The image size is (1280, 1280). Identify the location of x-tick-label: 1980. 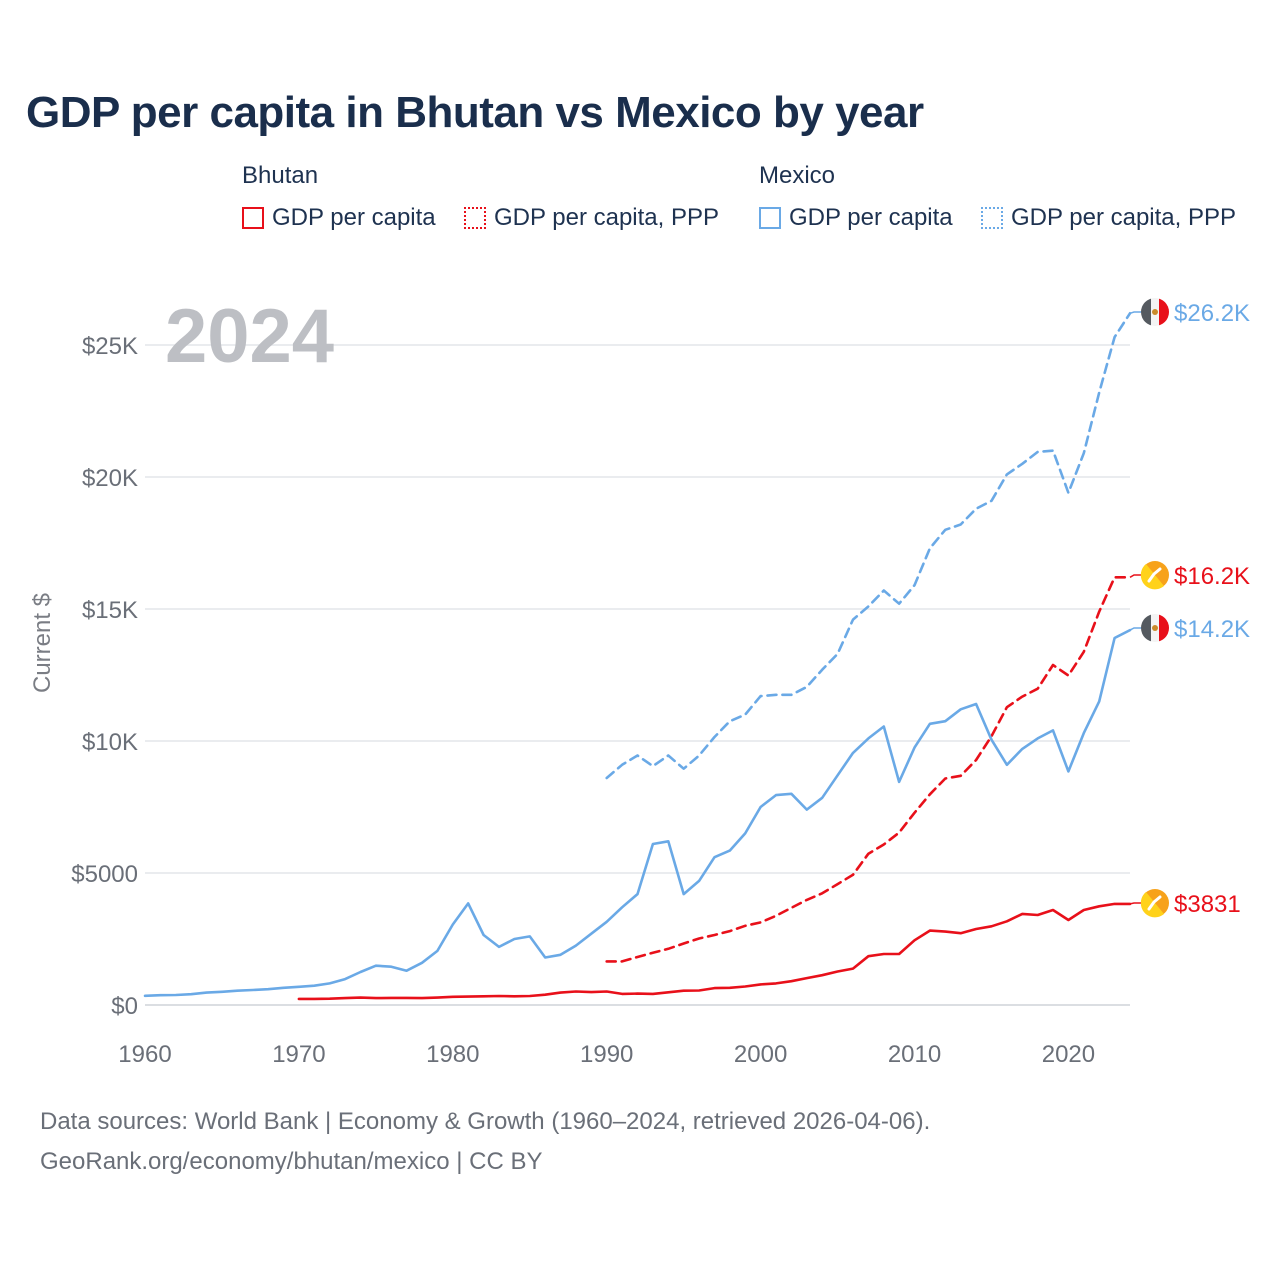
(452, 1054).